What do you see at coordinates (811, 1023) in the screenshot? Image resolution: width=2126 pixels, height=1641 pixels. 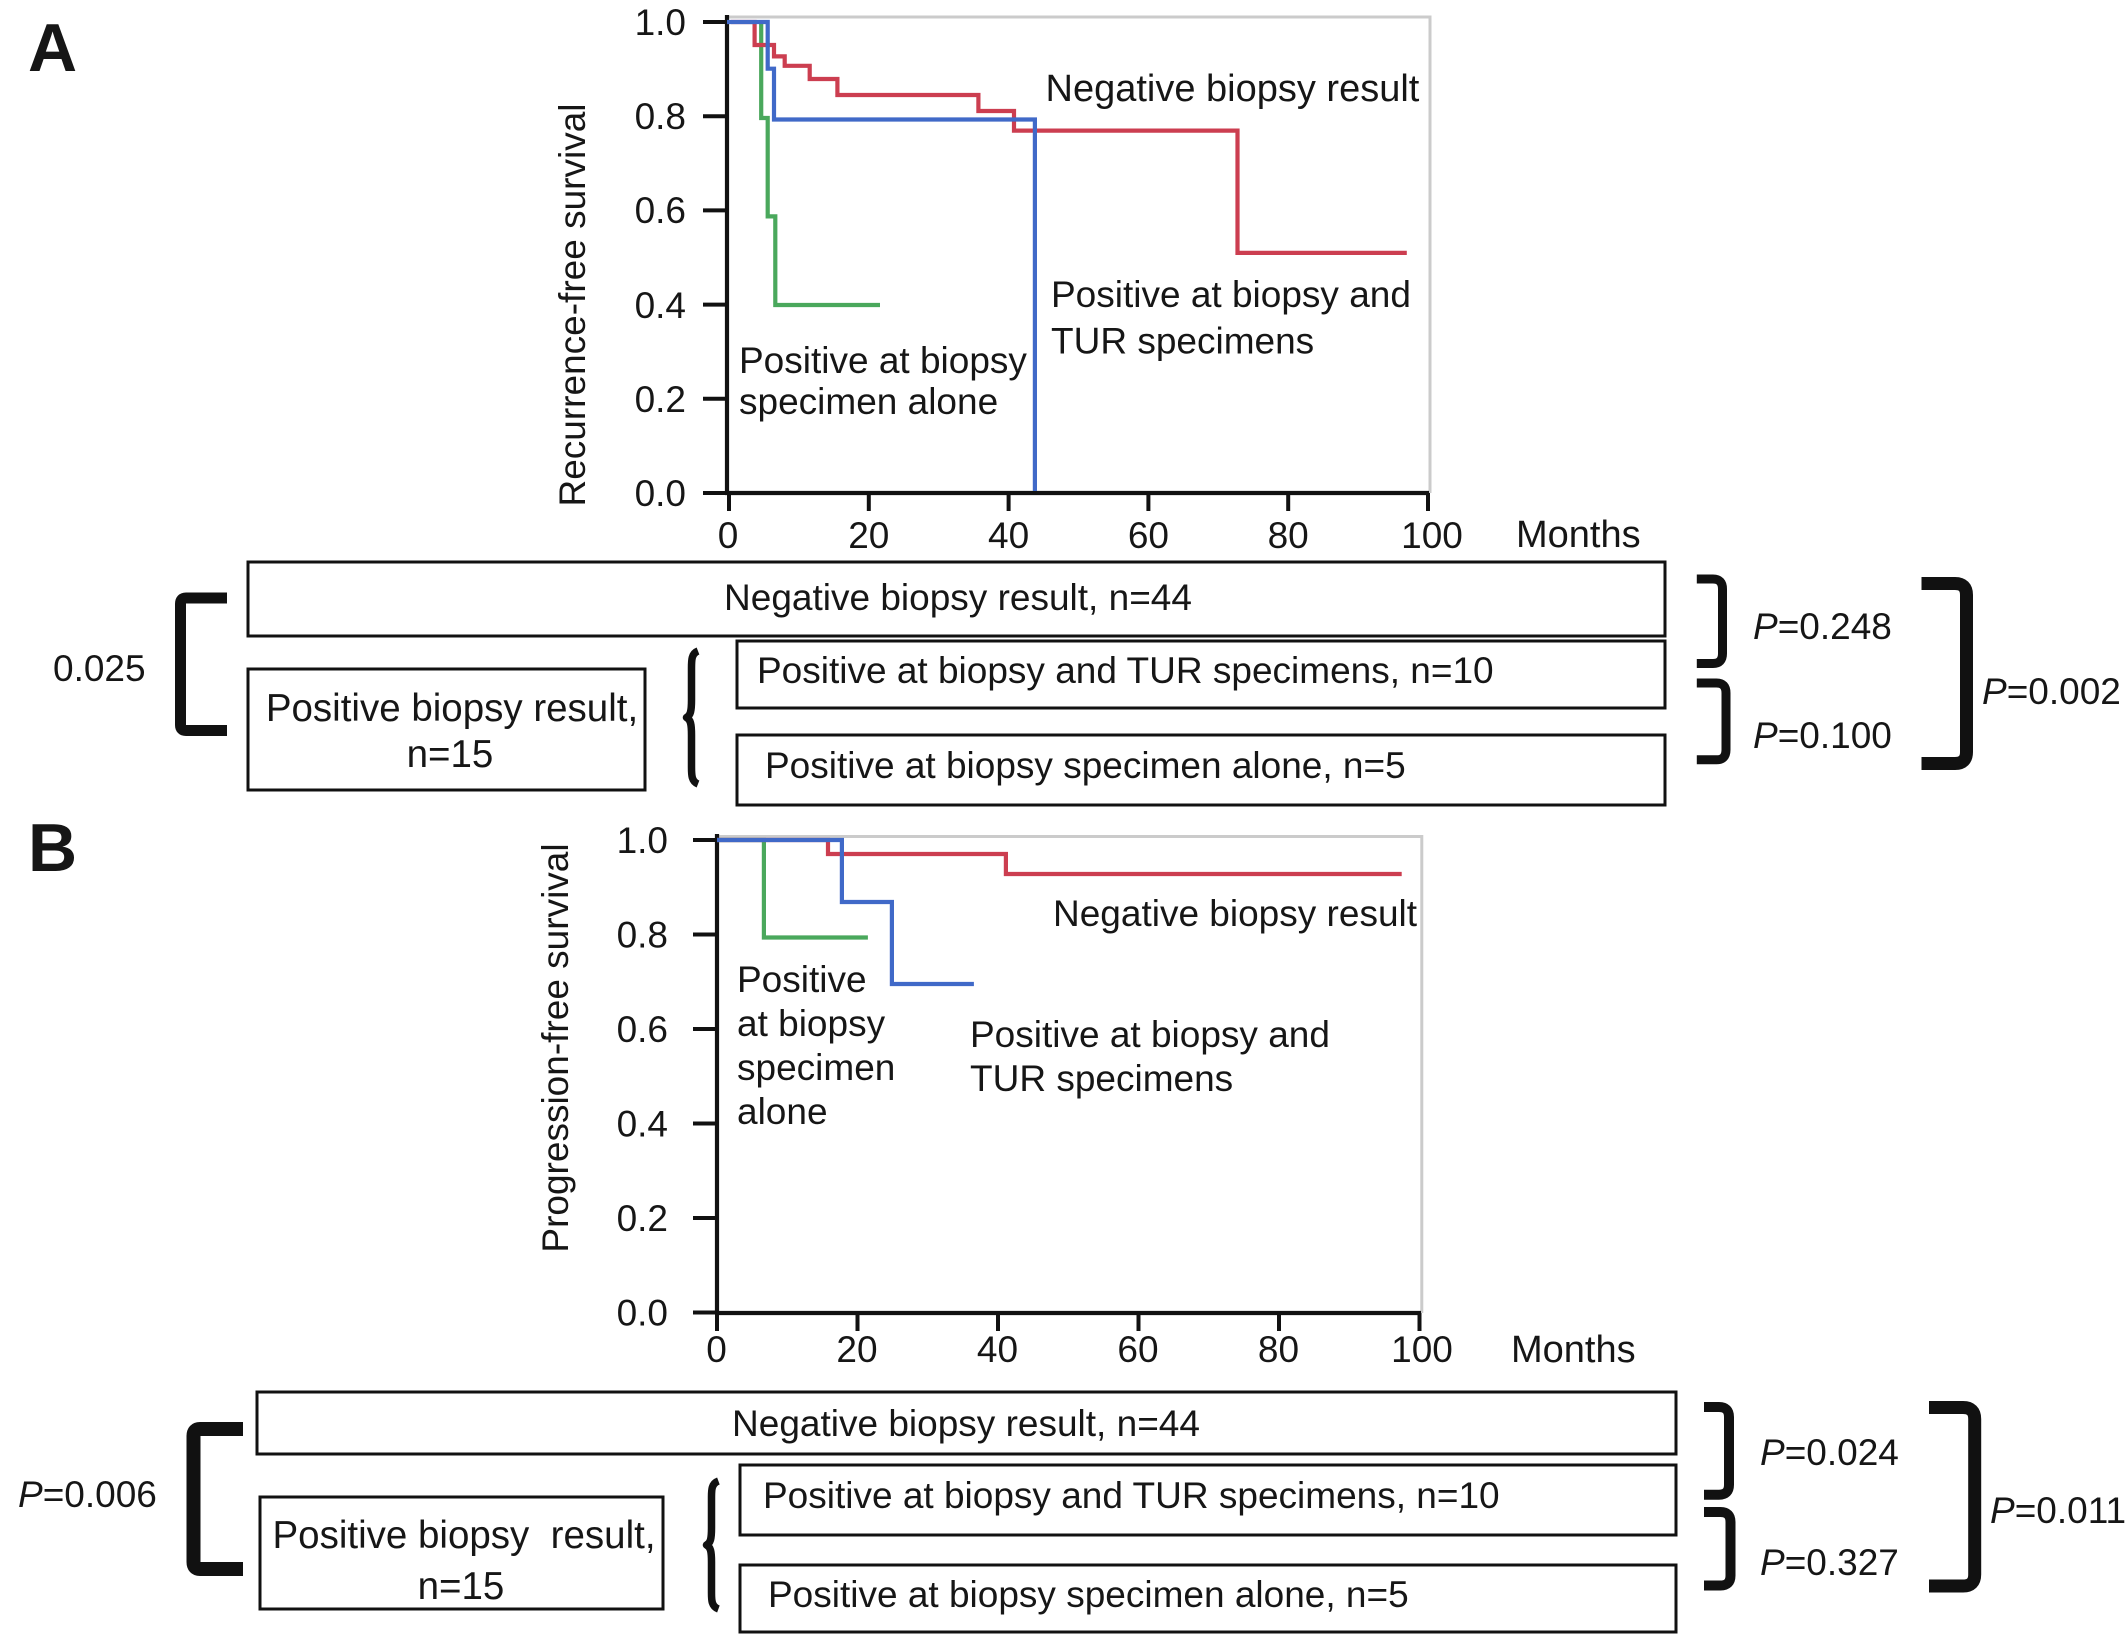 I see `svg-text: at biopsy` at bounding box center [811, 1023].